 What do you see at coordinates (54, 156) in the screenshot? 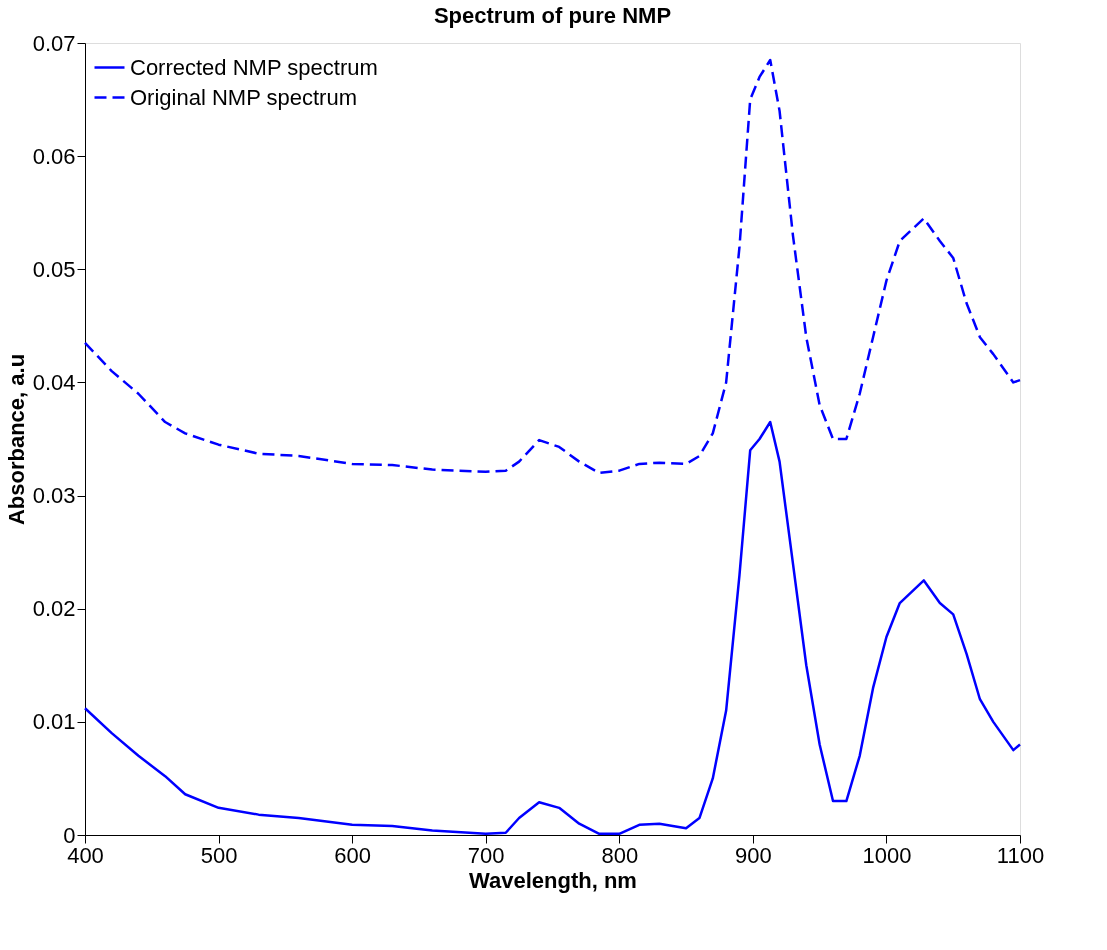
I see `y-tick-label: 0.06` at bounding box center [54, 156].